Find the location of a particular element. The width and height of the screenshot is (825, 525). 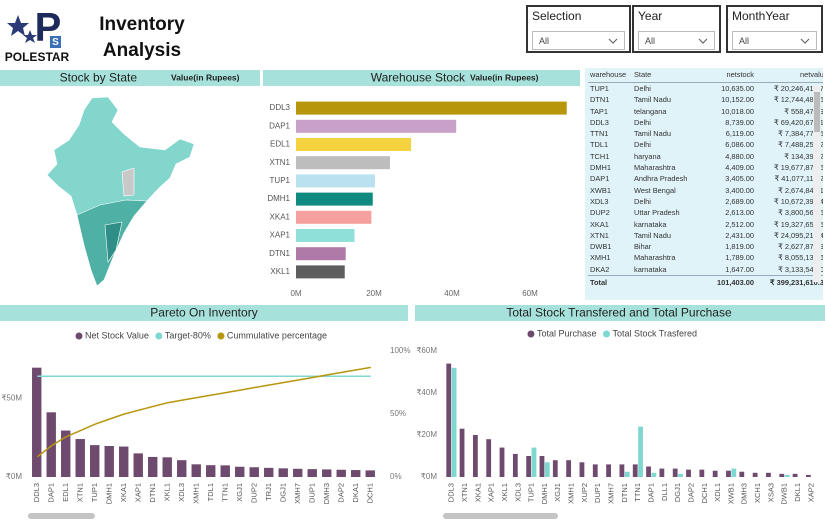

table-cell: Uttar Pradesh is located at coordinates (657, 213).